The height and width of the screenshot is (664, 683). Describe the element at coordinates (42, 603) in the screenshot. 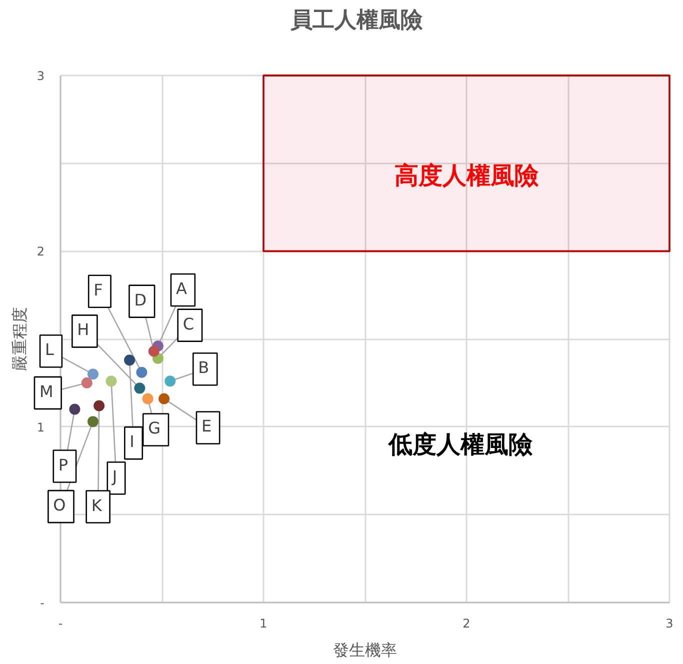

I see `y-tick-label: -` at that location.